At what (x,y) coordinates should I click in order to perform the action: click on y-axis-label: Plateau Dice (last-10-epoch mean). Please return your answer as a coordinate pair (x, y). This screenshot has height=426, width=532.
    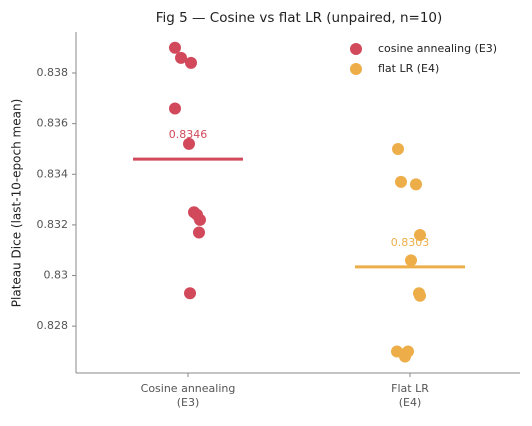
    Looking at the image, I should click on (17, 203).